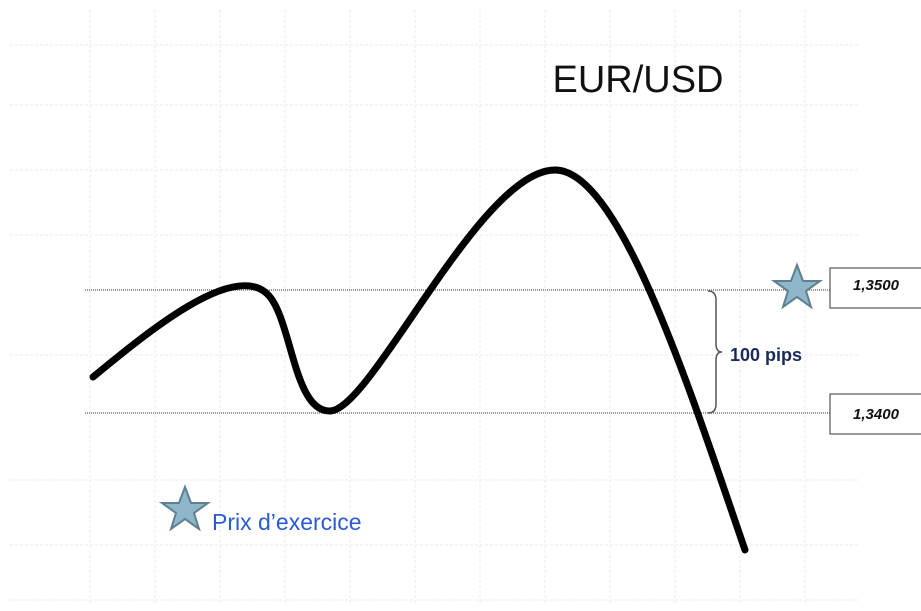 The image size is (921, 611). I want to click on strike-star, so click(797, 286).